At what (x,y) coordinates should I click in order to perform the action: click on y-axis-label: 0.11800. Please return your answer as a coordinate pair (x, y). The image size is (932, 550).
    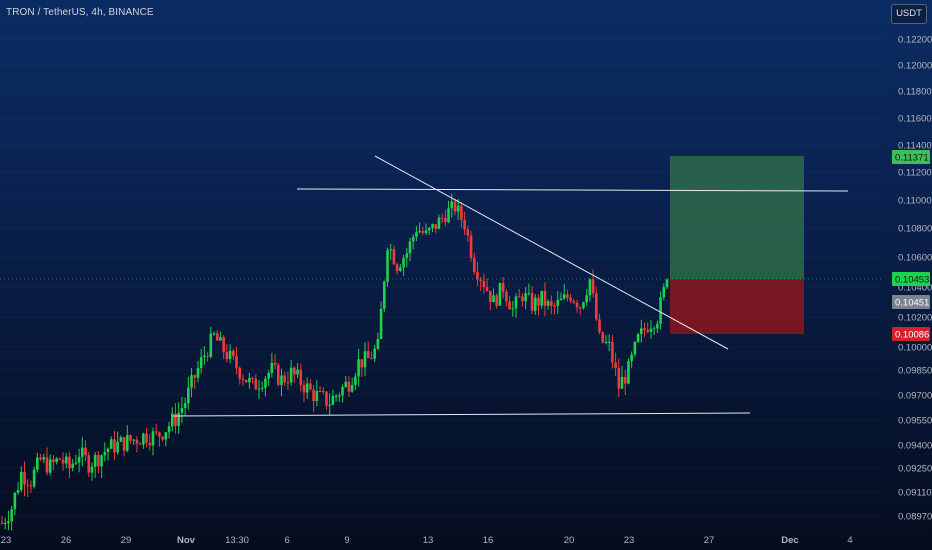
    Looking at the image, I should click on (915, 92).